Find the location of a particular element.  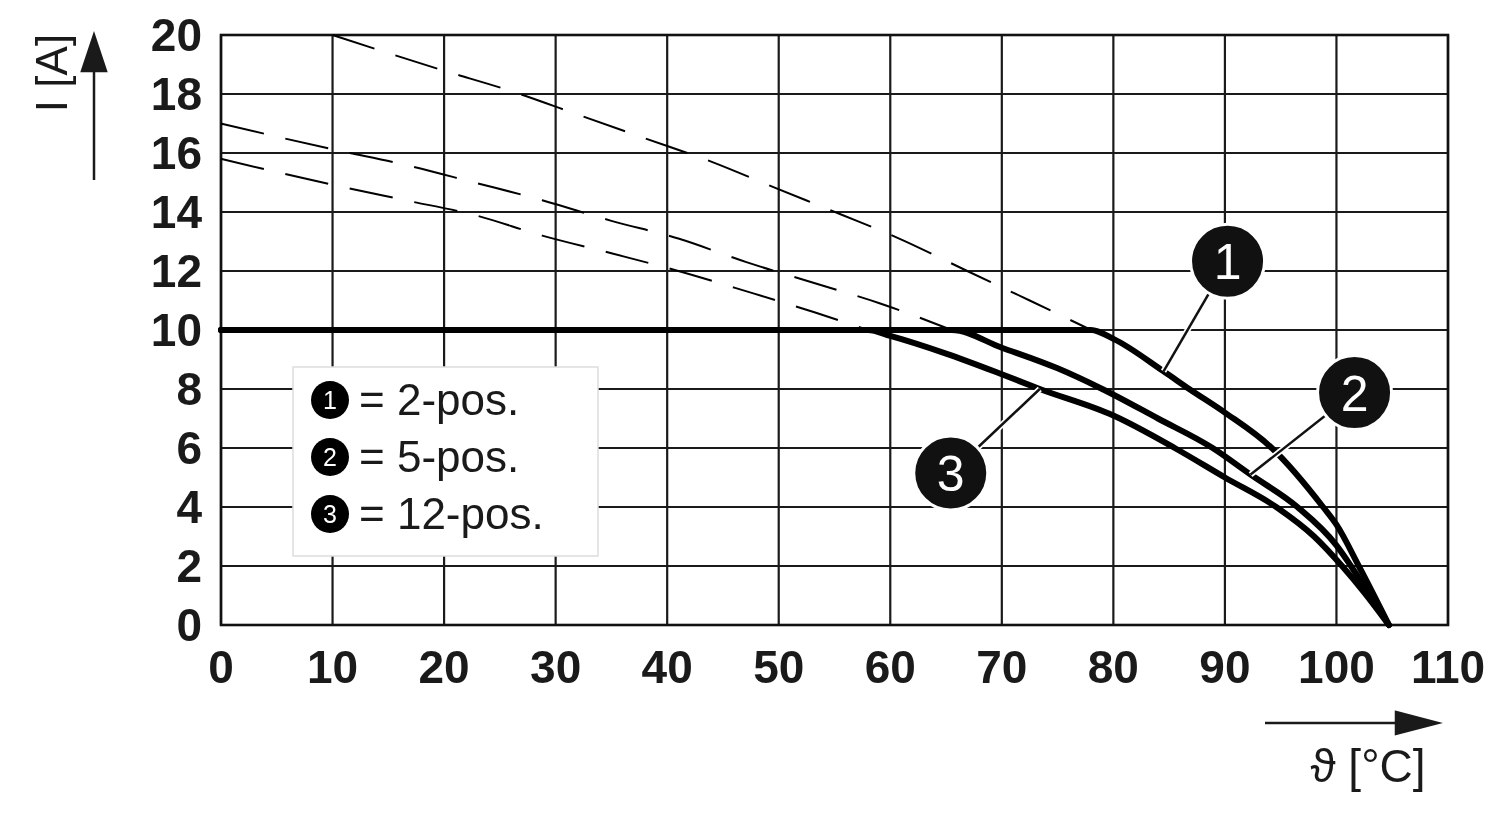

x-axis-title: ϑ [°C] is located at coordinates (1368, 766).